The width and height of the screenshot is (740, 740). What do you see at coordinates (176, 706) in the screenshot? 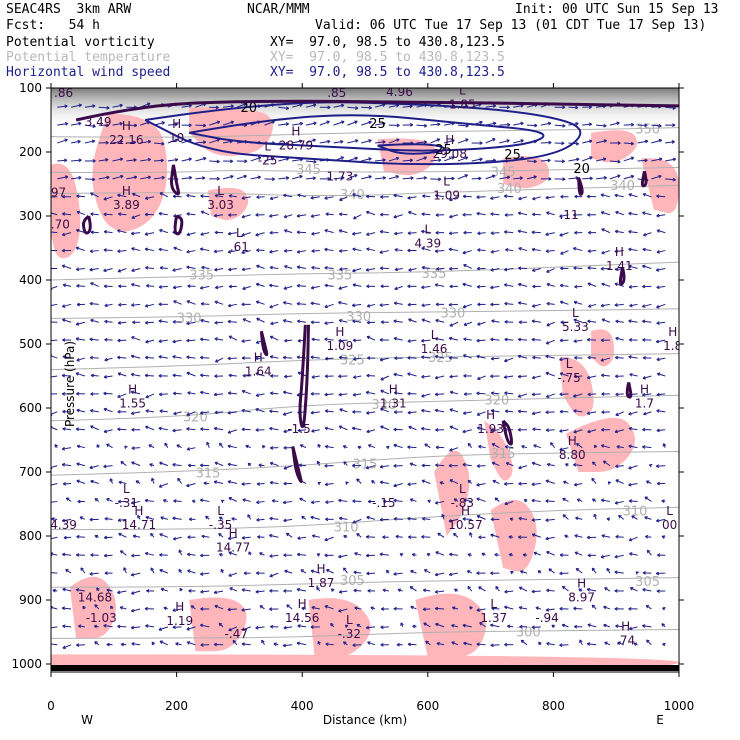
I see `x-tick-label-200: 200` at bounding box center [176, 706].